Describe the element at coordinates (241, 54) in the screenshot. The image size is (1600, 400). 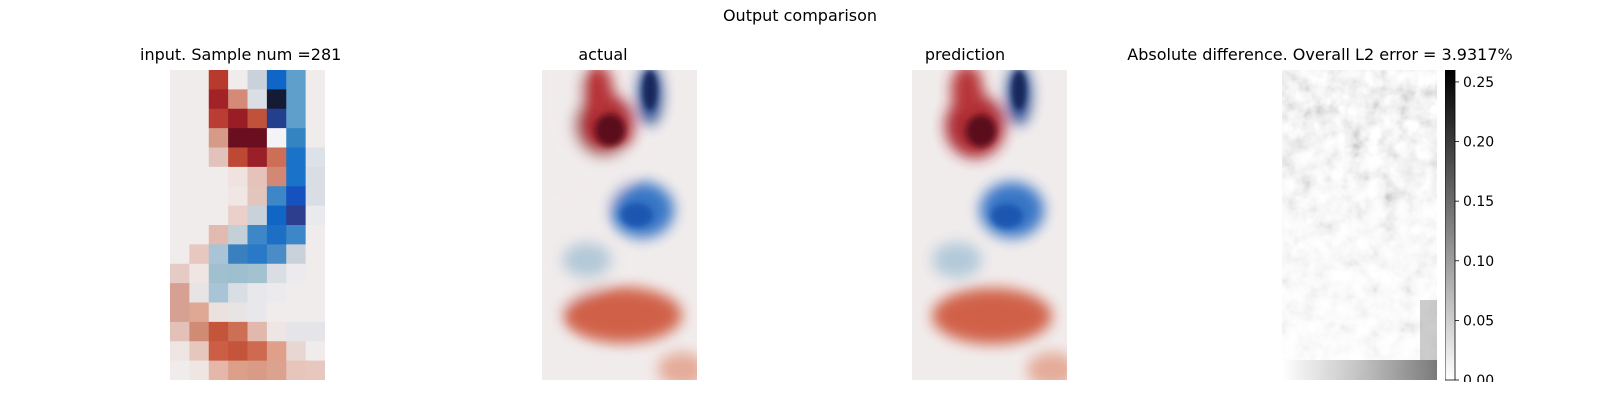
I see `input-panel-title: input. Sample num =281` at that location.